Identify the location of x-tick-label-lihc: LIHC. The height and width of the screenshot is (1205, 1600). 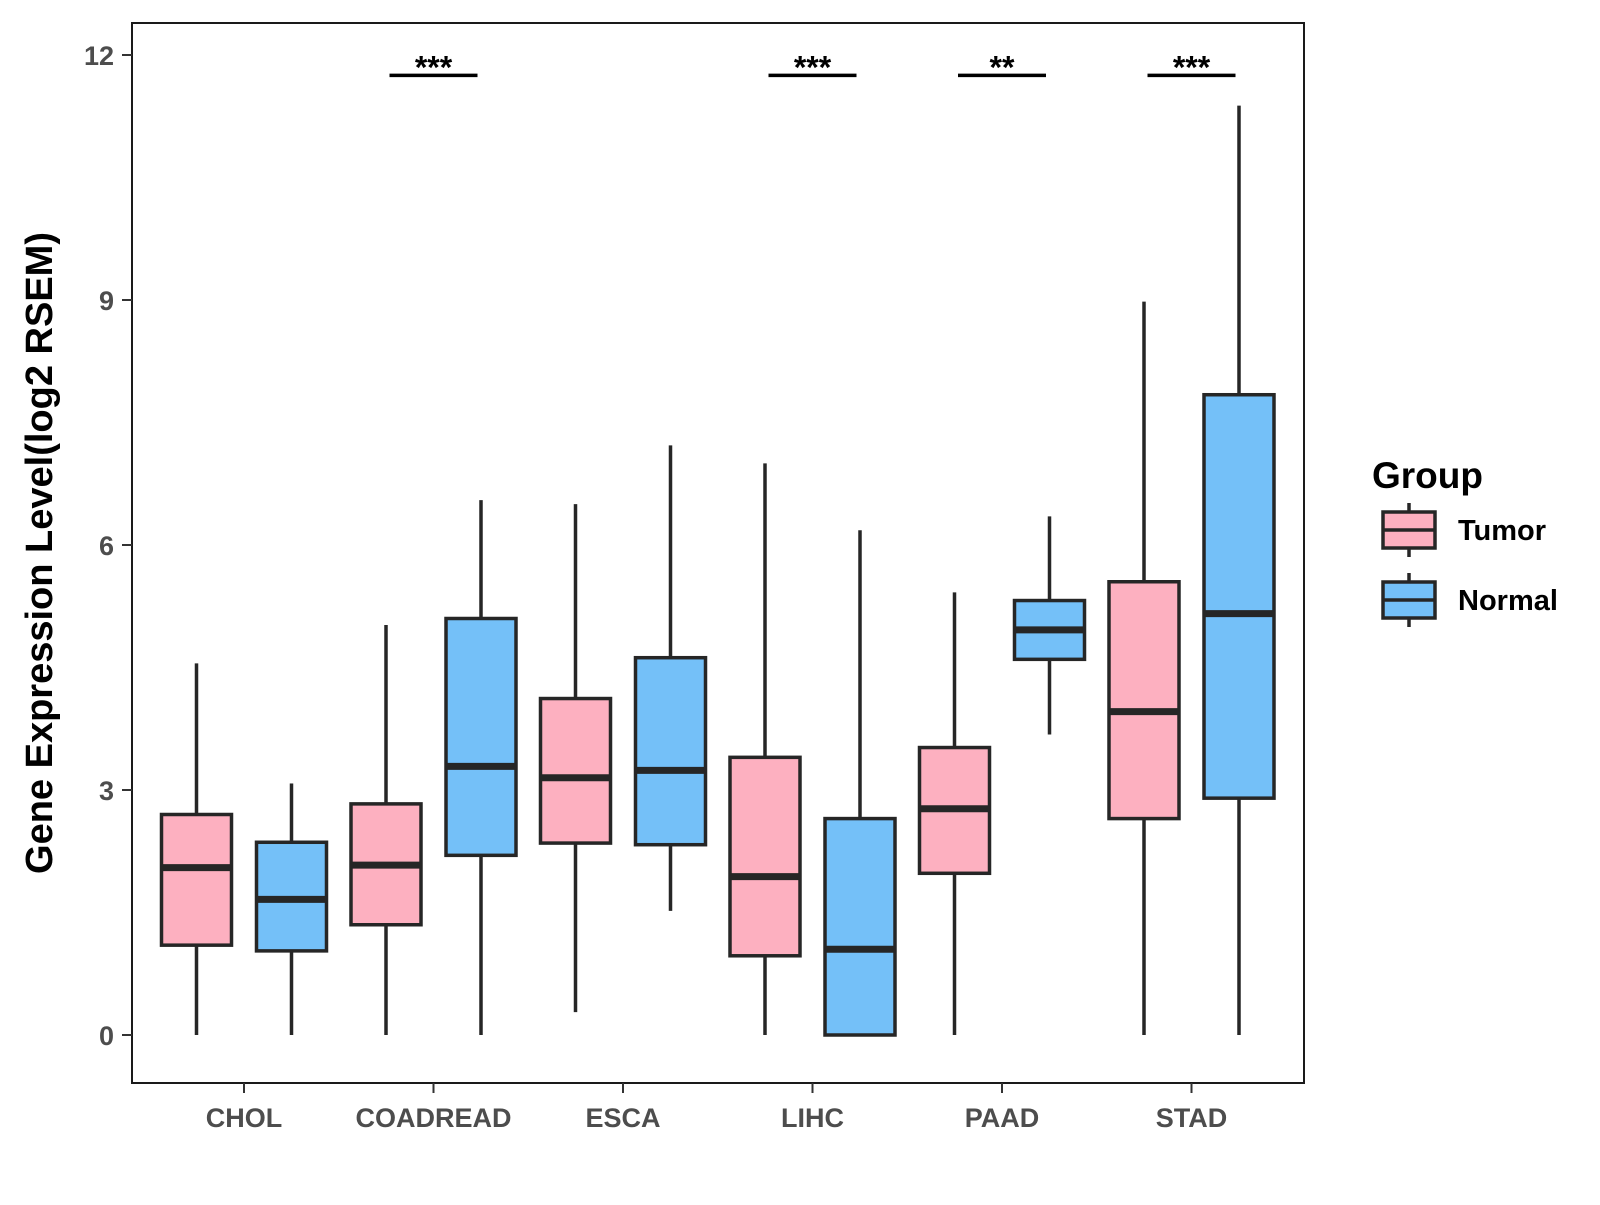
(812, 1118).